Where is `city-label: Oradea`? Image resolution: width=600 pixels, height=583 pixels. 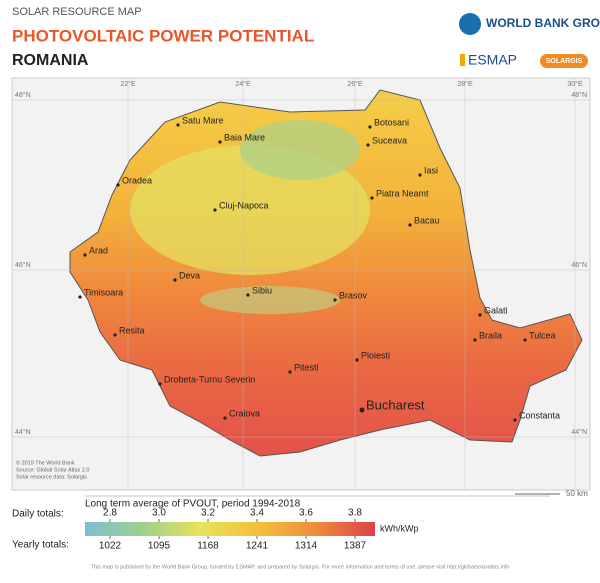 city-label: Oradea is located at coordinates (137, 180).